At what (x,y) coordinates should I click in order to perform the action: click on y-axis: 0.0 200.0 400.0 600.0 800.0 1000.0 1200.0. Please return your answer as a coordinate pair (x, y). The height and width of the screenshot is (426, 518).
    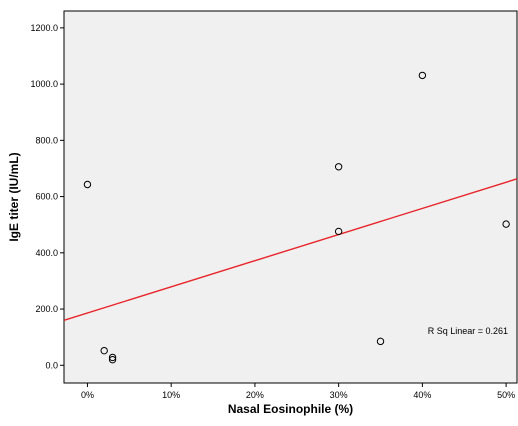
    Looking at the image, I should click on (47, 196).